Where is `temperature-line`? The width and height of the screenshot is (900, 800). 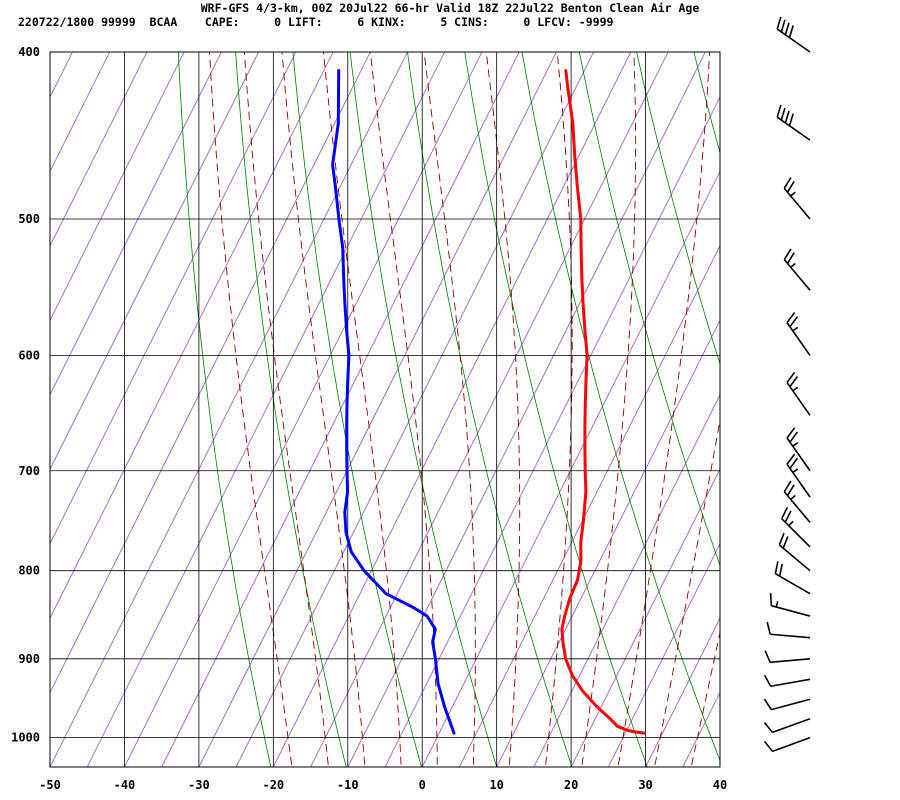
temperature-line is located at coordinates (603, 402).